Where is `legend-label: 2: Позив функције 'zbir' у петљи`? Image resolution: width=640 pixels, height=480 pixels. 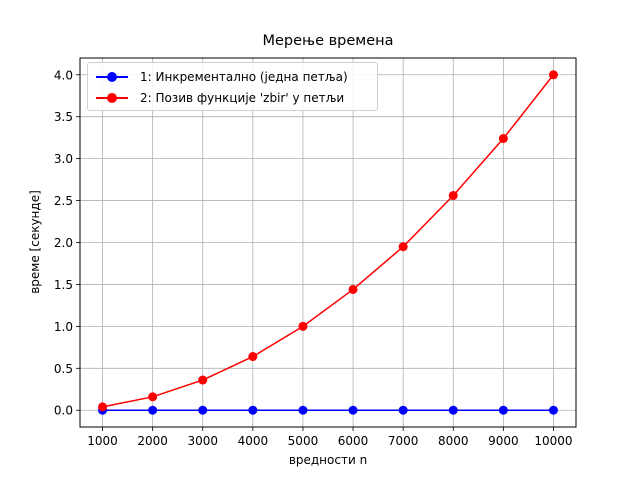
legend-label: 2: Позив функције 'zbir' у петљи is located at coordinates (242, 98).